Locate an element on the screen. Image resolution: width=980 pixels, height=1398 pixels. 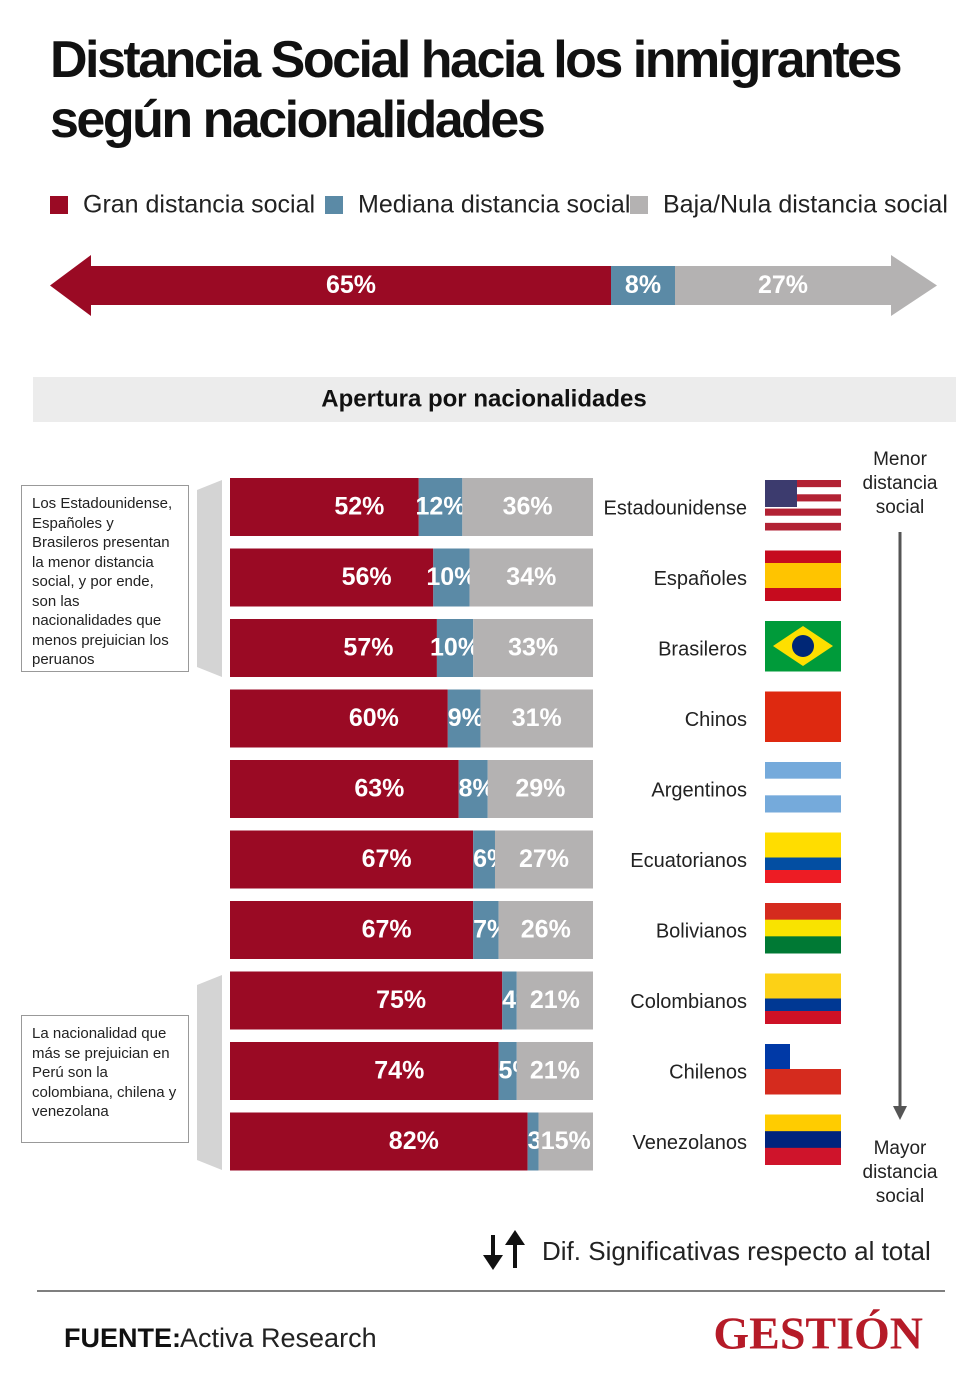
flag-shape is located at coordinates (803, 646).